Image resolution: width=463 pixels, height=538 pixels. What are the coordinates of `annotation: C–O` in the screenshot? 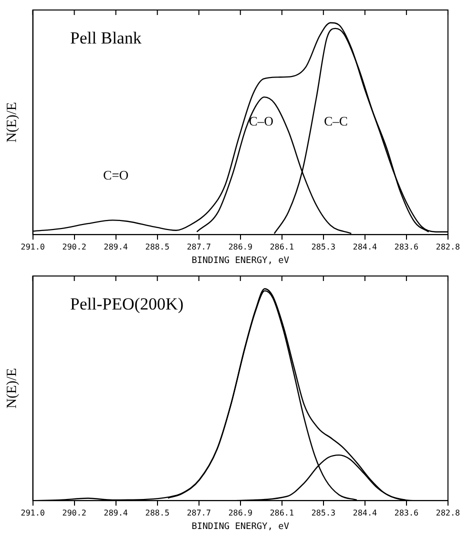 It's located at (261, 121).